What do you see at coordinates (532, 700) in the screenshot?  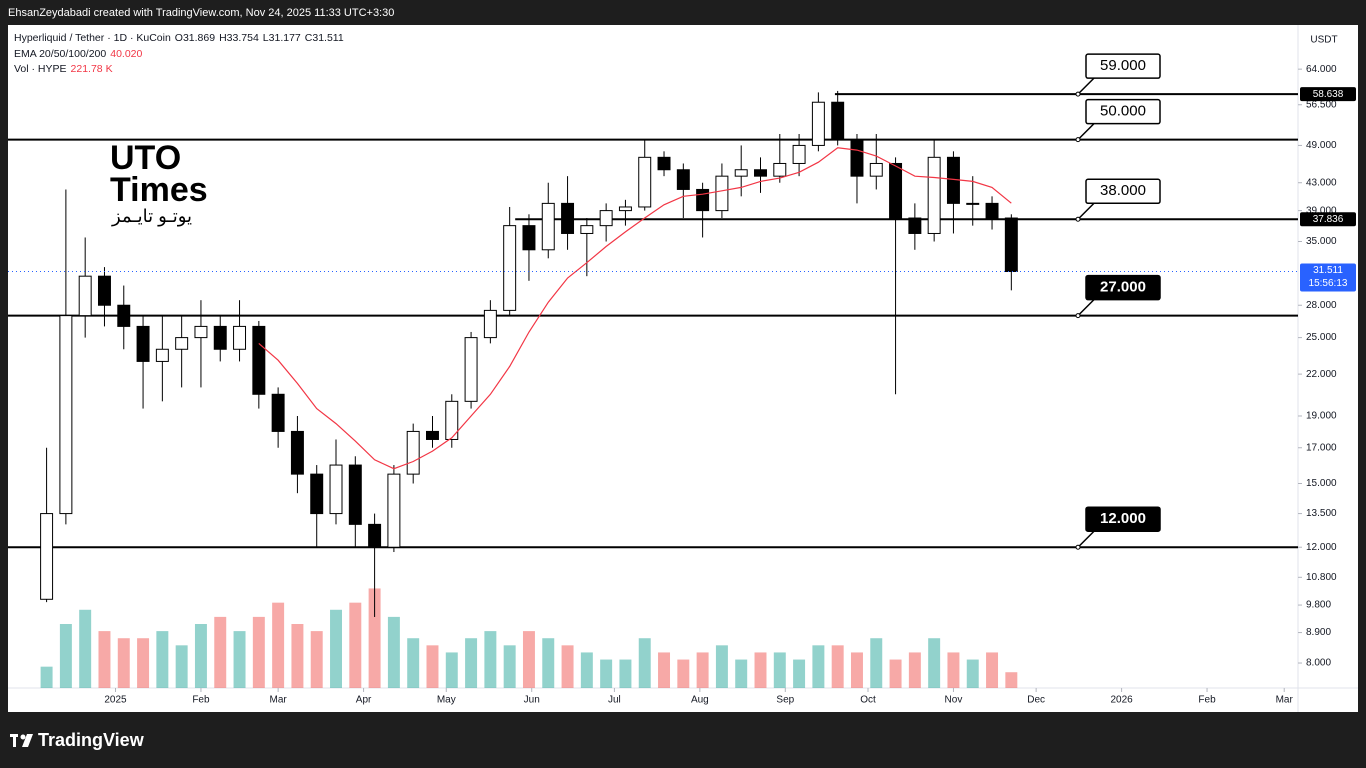 I see `x-tick-label: Jun` at bounding box center [532, 700].